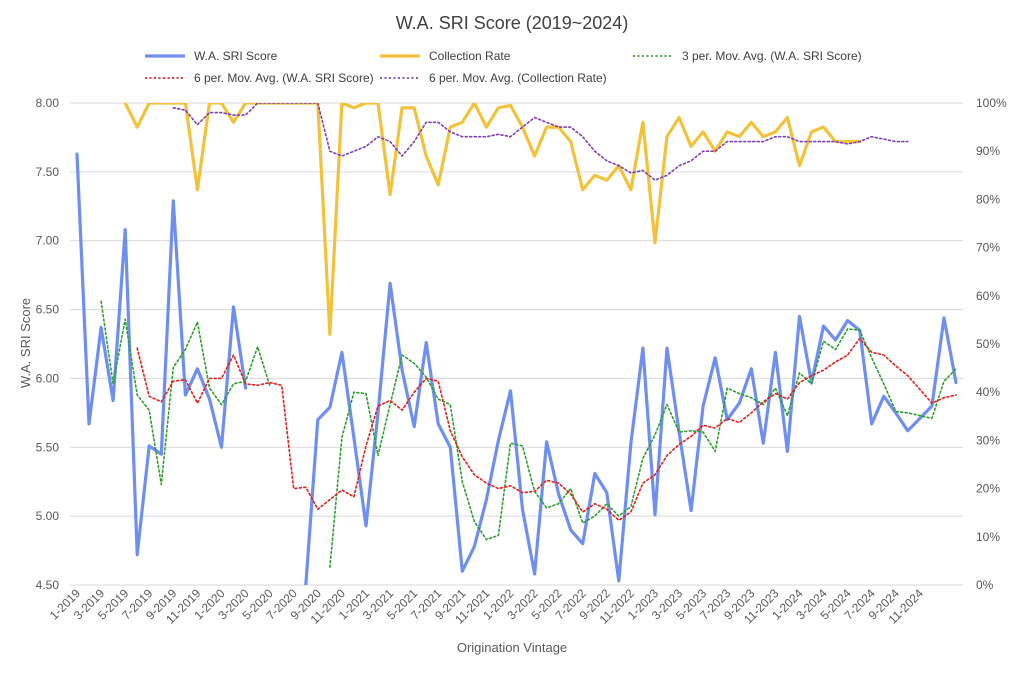 The image size is (1024, 676). What do you see at coordinates (988, 537) in the screenshot?
I see `y-right-tick-label: 10%` at bounding box center [988, 537].